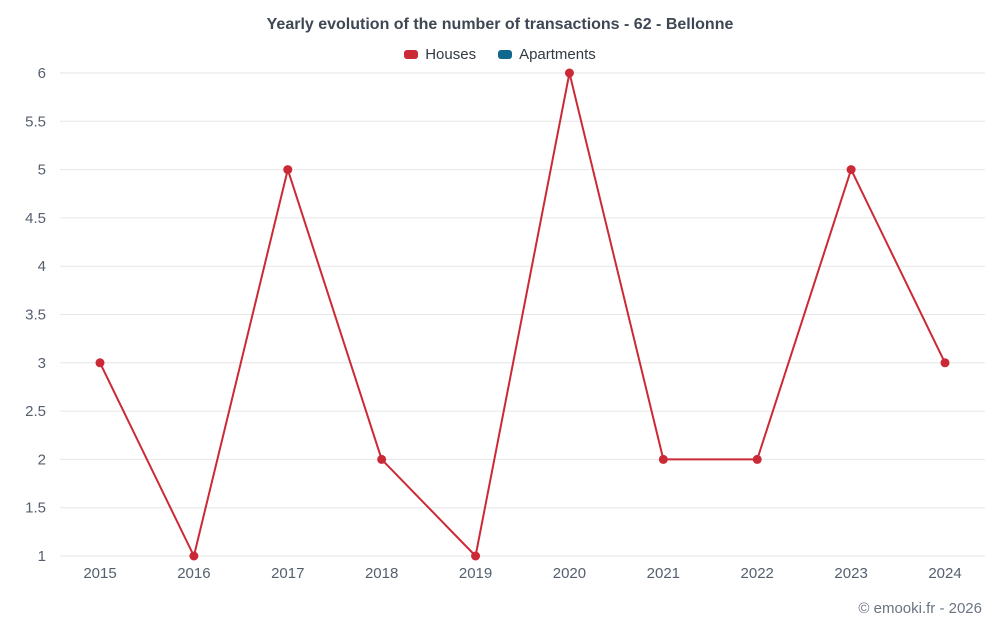 This screenshot has width=1000, height=625. I want to click on x-tick-label: 2015, so click(99, 573).